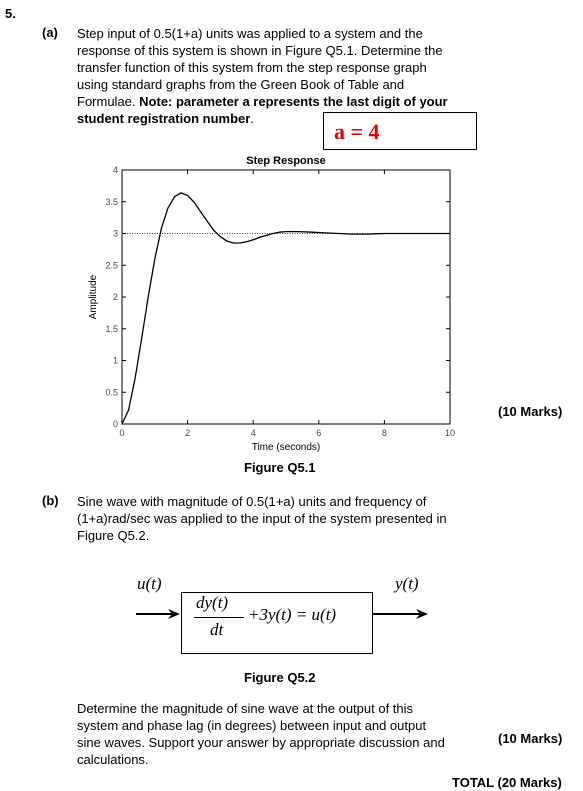  What do you see at coordinates (384, 433) in the screenshot?
I see `x-tick-label: 8` at bounding box center [384, 433].